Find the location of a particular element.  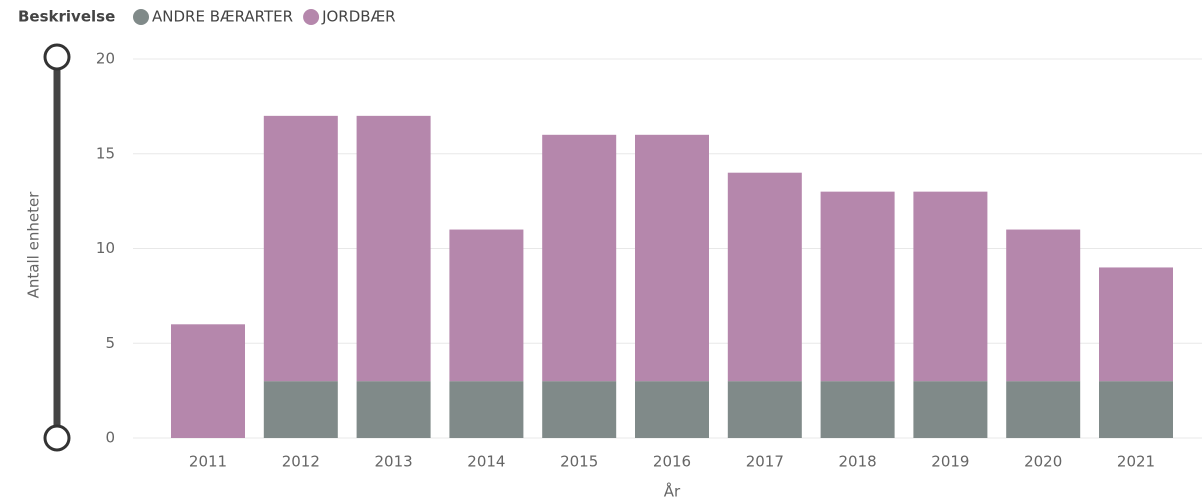

x-tick-label: 2016 is located at coordinates (672, 462).